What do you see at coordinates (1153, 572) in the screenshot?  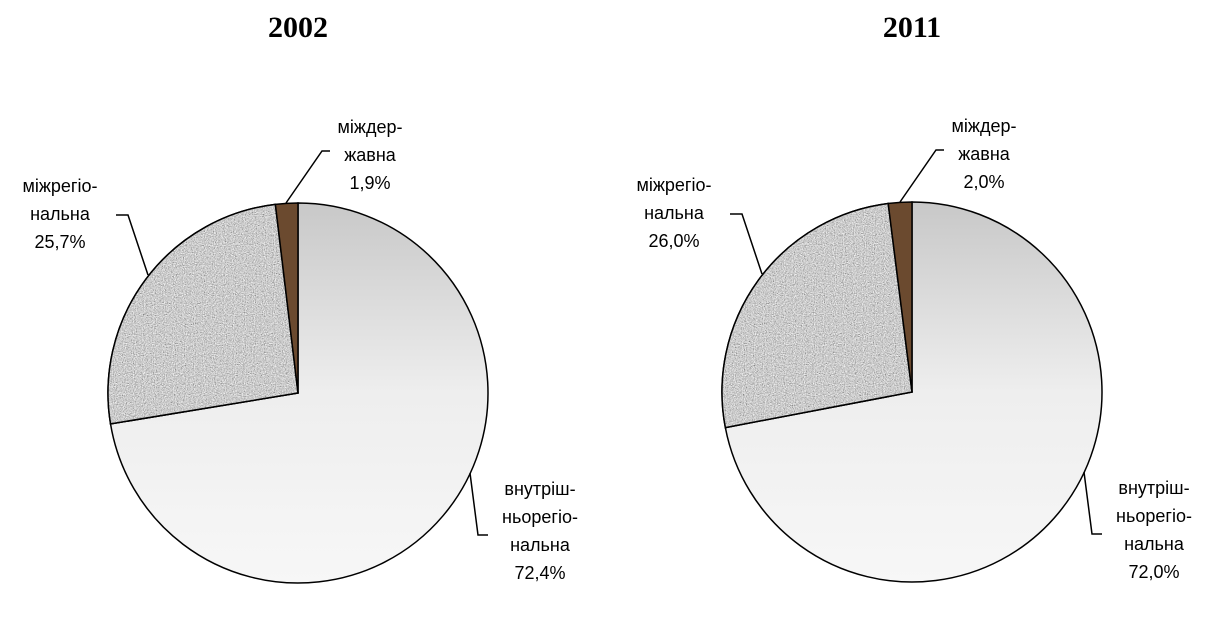 I see `value-label: 72,0%` at bounding box center [1153, 572].